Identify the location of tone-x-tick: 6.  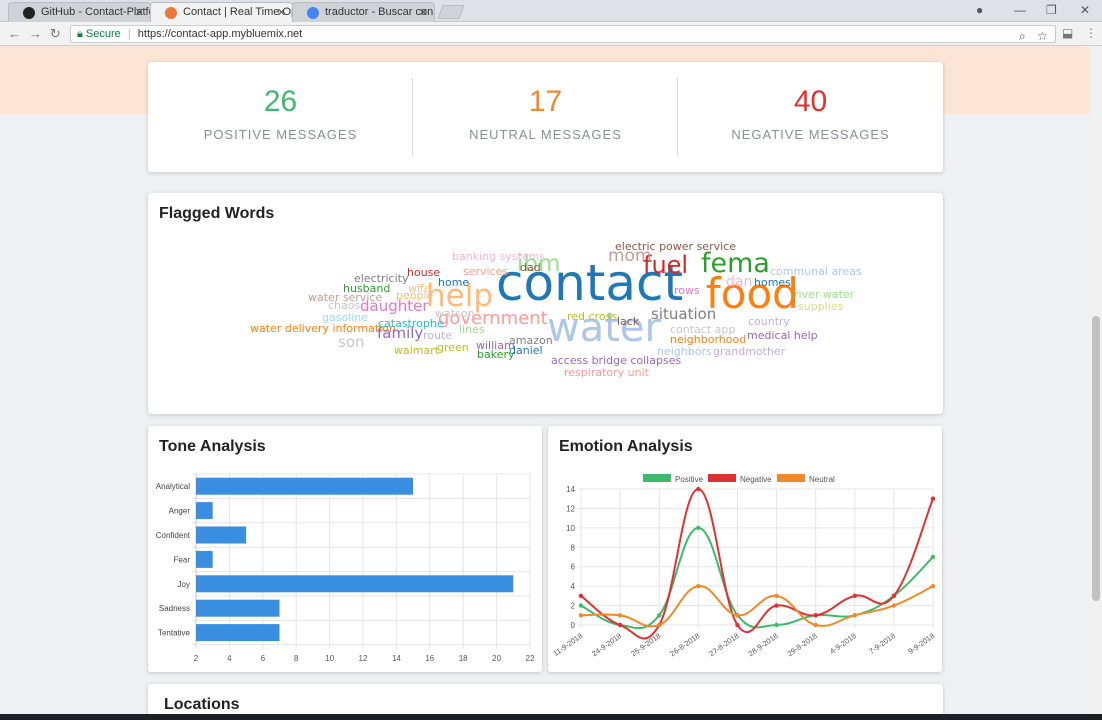
(263, 658).